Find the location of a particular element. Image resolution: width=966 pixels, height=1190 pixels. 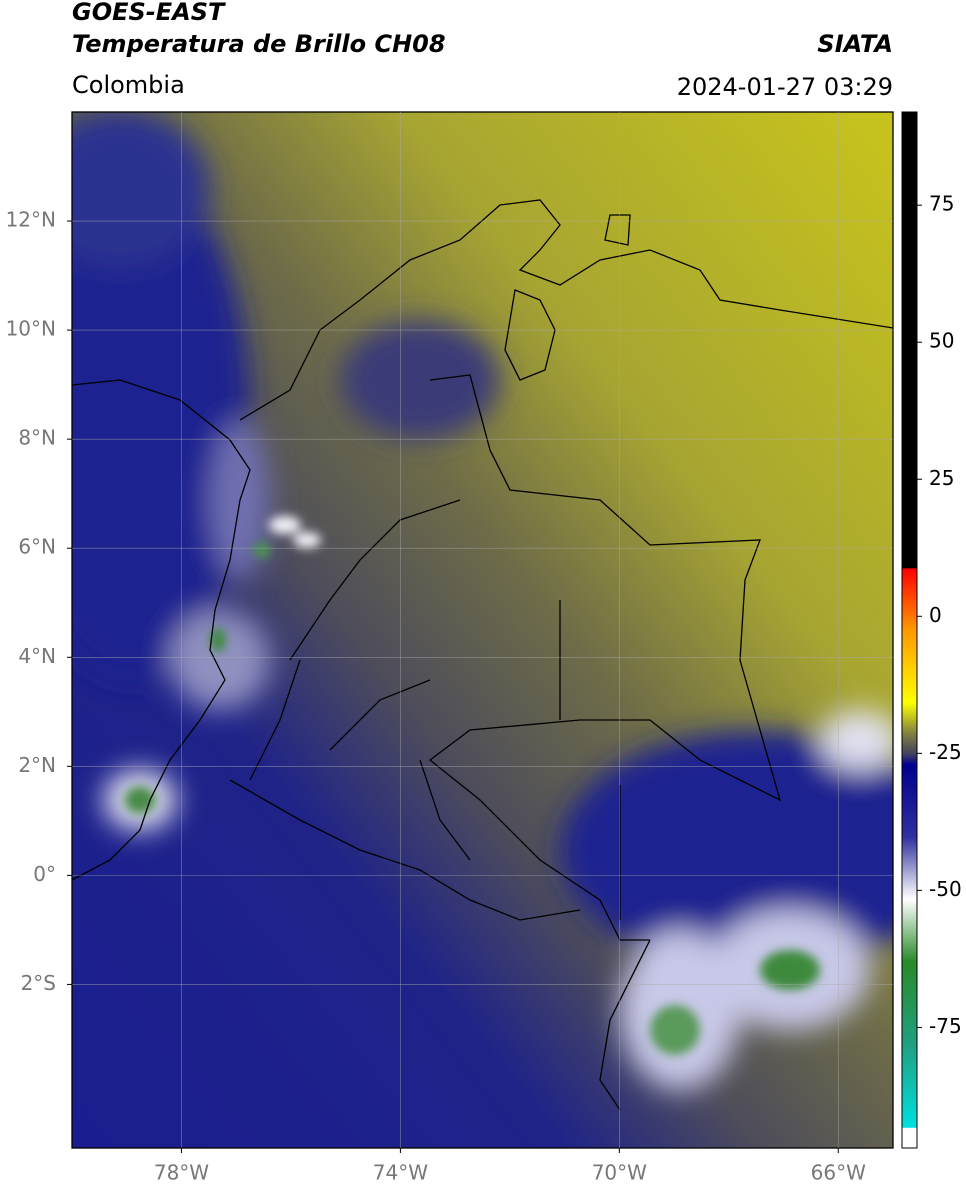

lon-tick-label: 66°W is located at coordinates (838, 1173).